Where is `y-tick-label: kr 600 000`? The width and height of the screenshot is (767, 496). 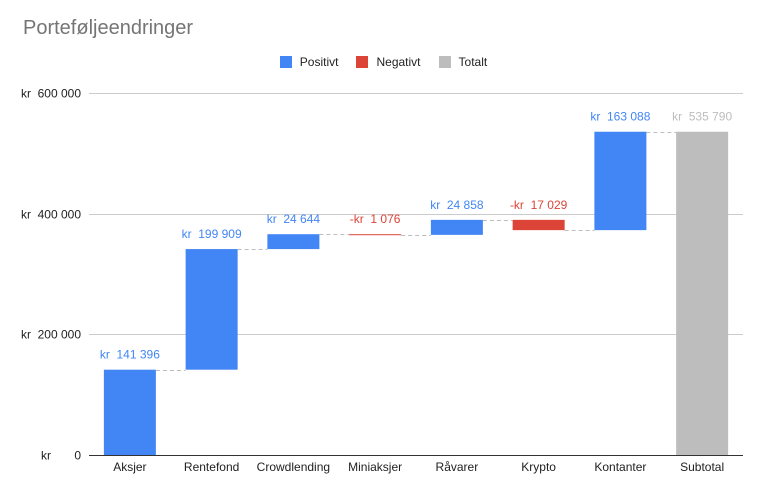
y-tick-label: kr 600 000 is located at coordinates (51, 94).